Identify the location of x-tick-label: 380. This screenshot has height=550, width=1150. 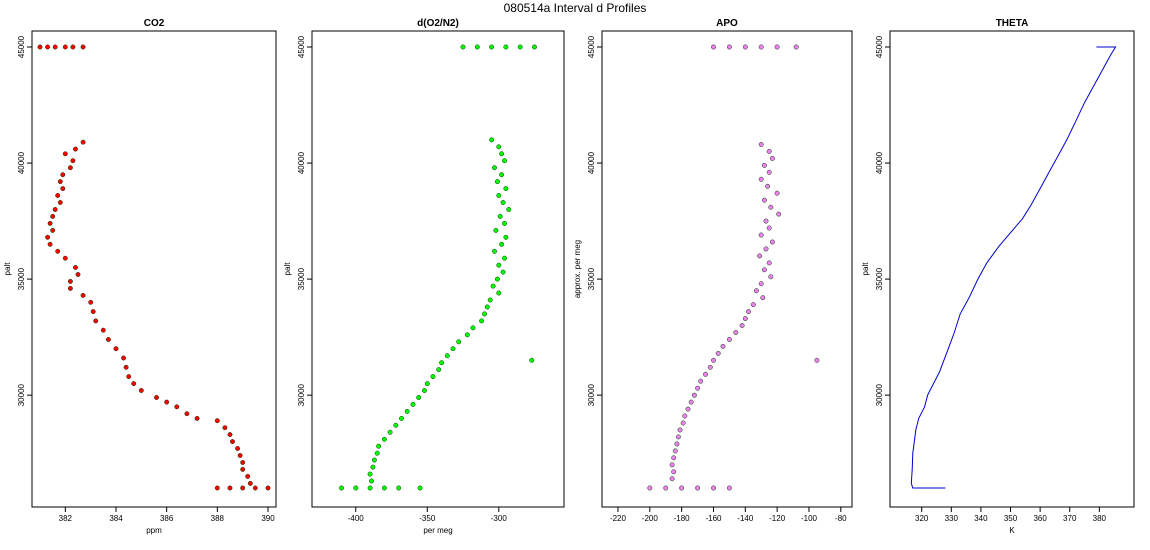
(1100, 518).